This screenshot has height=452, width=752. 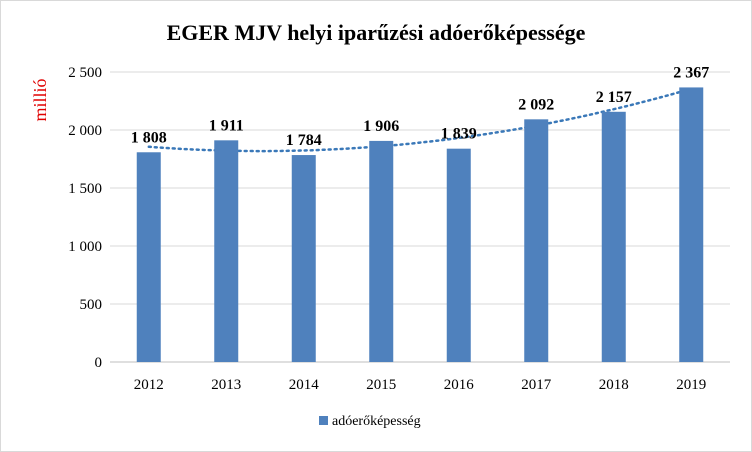 I want to click on legend: adóerőképesség, so click(x=370, y=421).